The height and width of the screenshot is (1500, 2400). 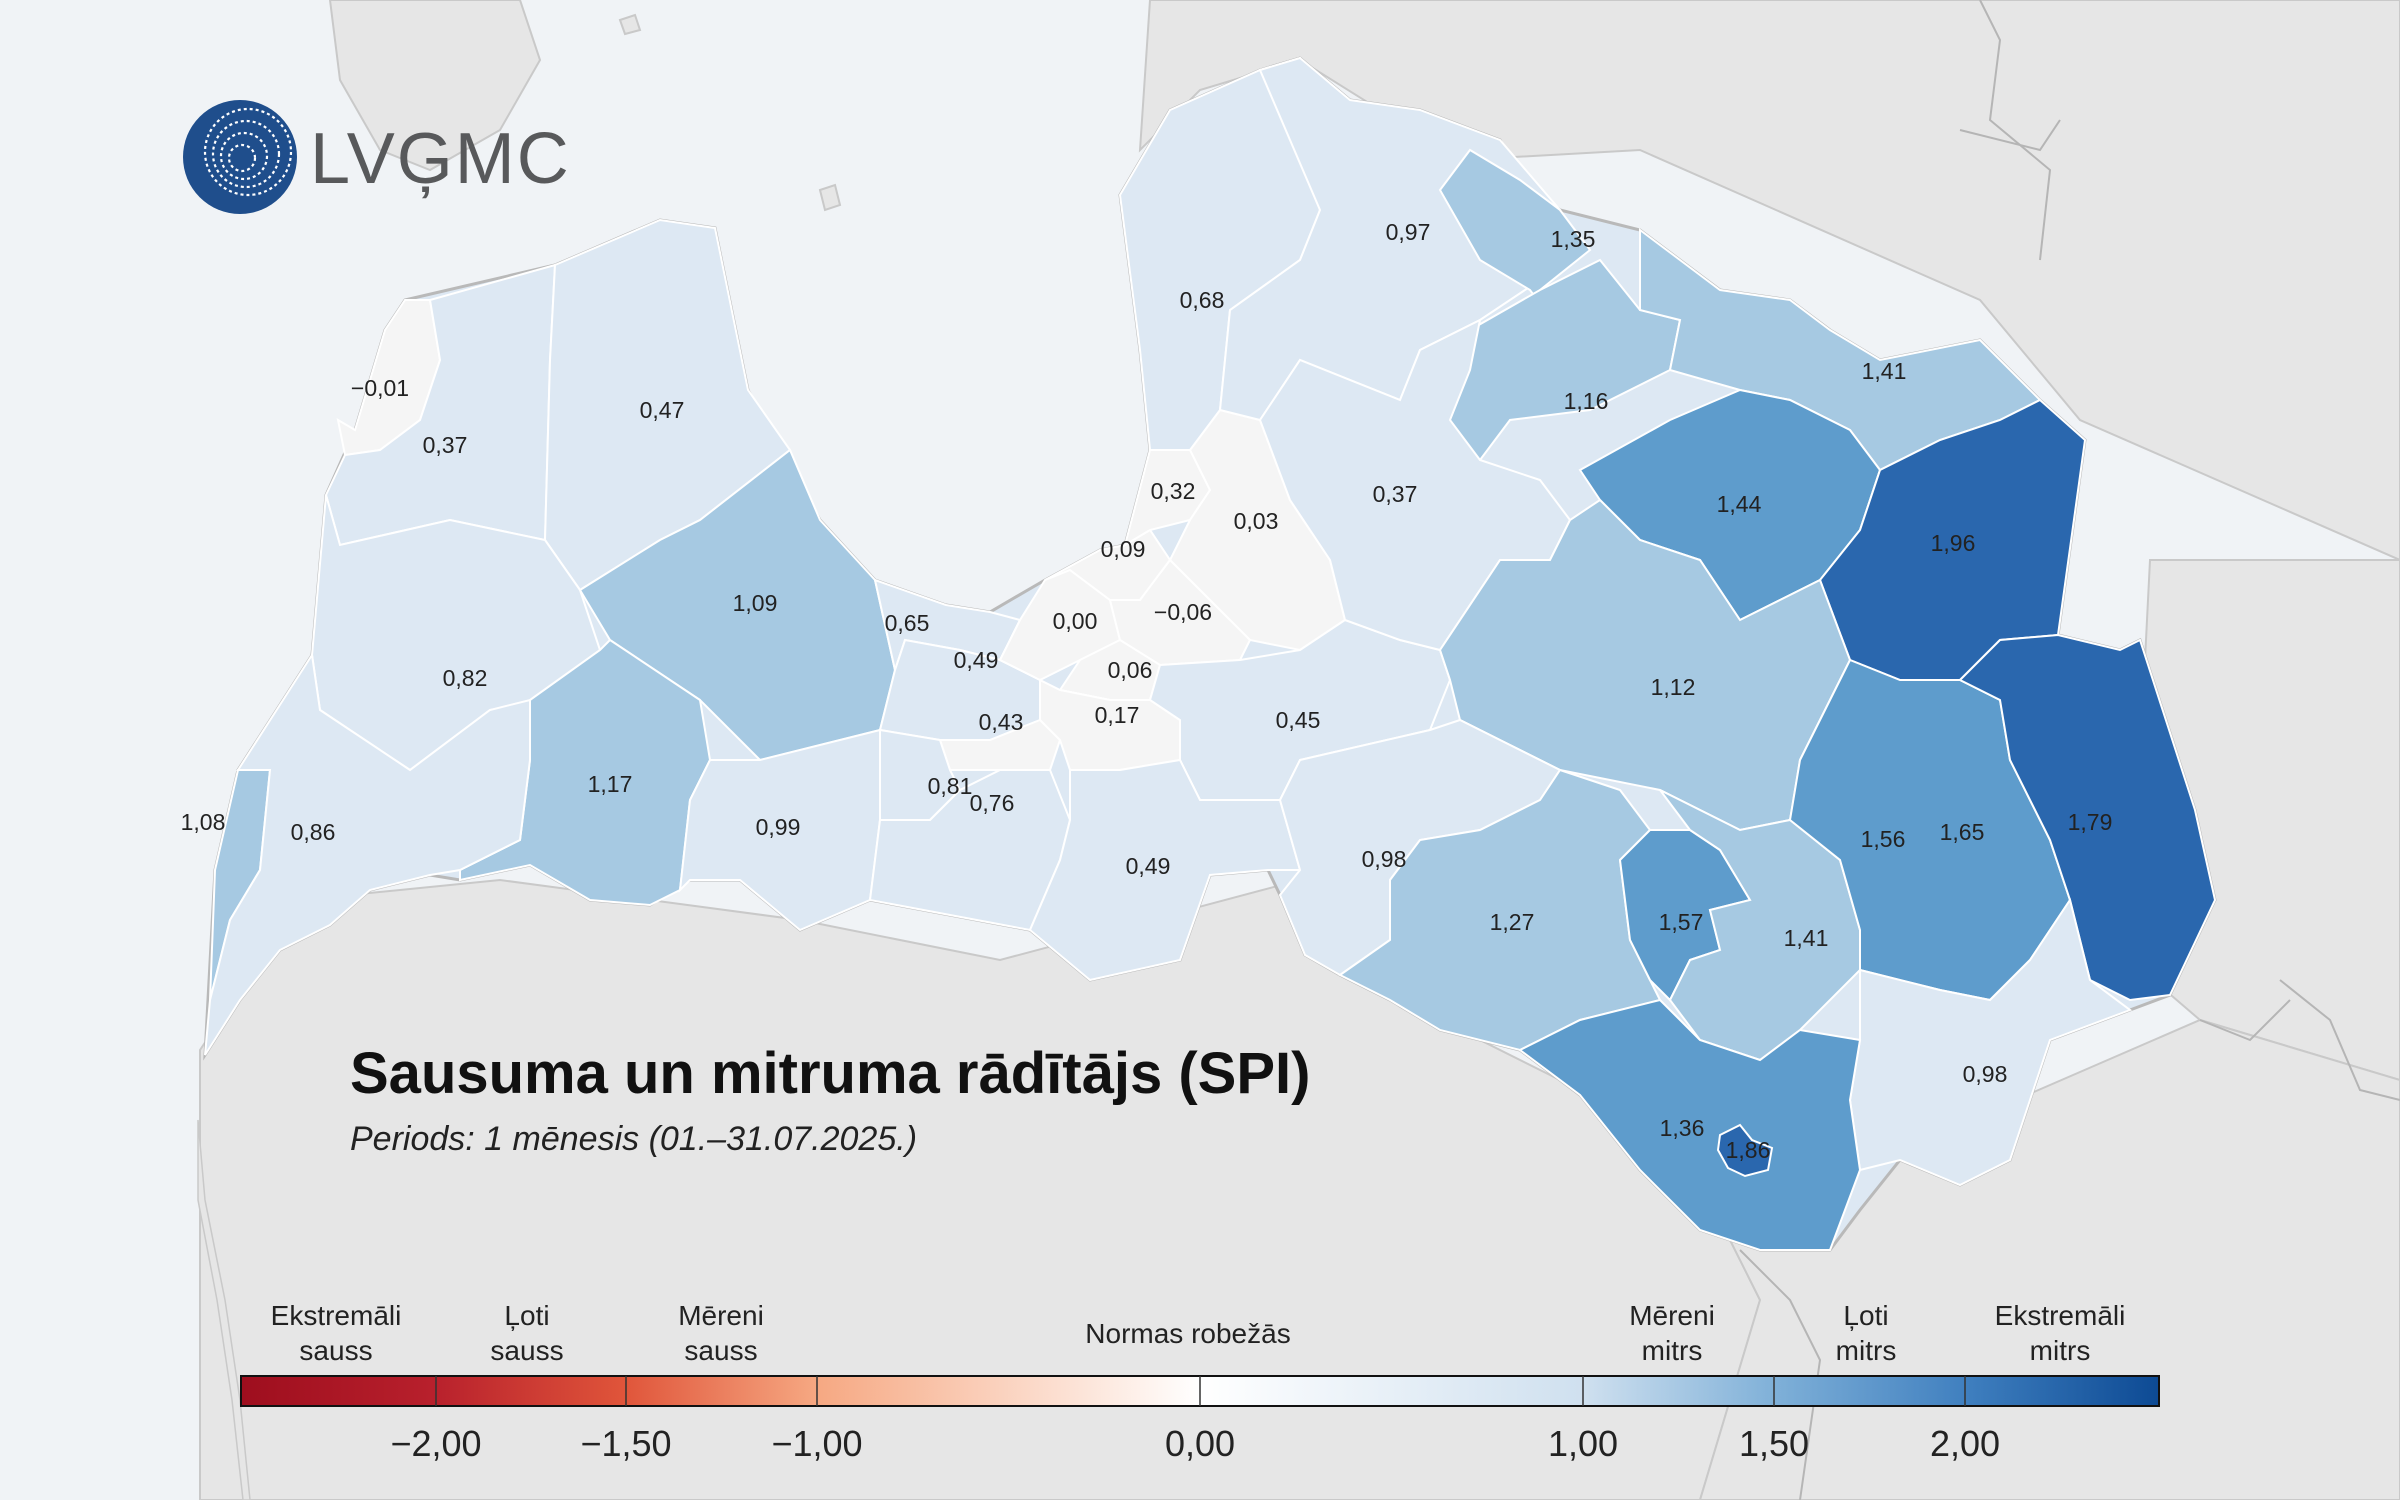 I want to click on region-value-label: 1,09, so click(x=755, y=603).